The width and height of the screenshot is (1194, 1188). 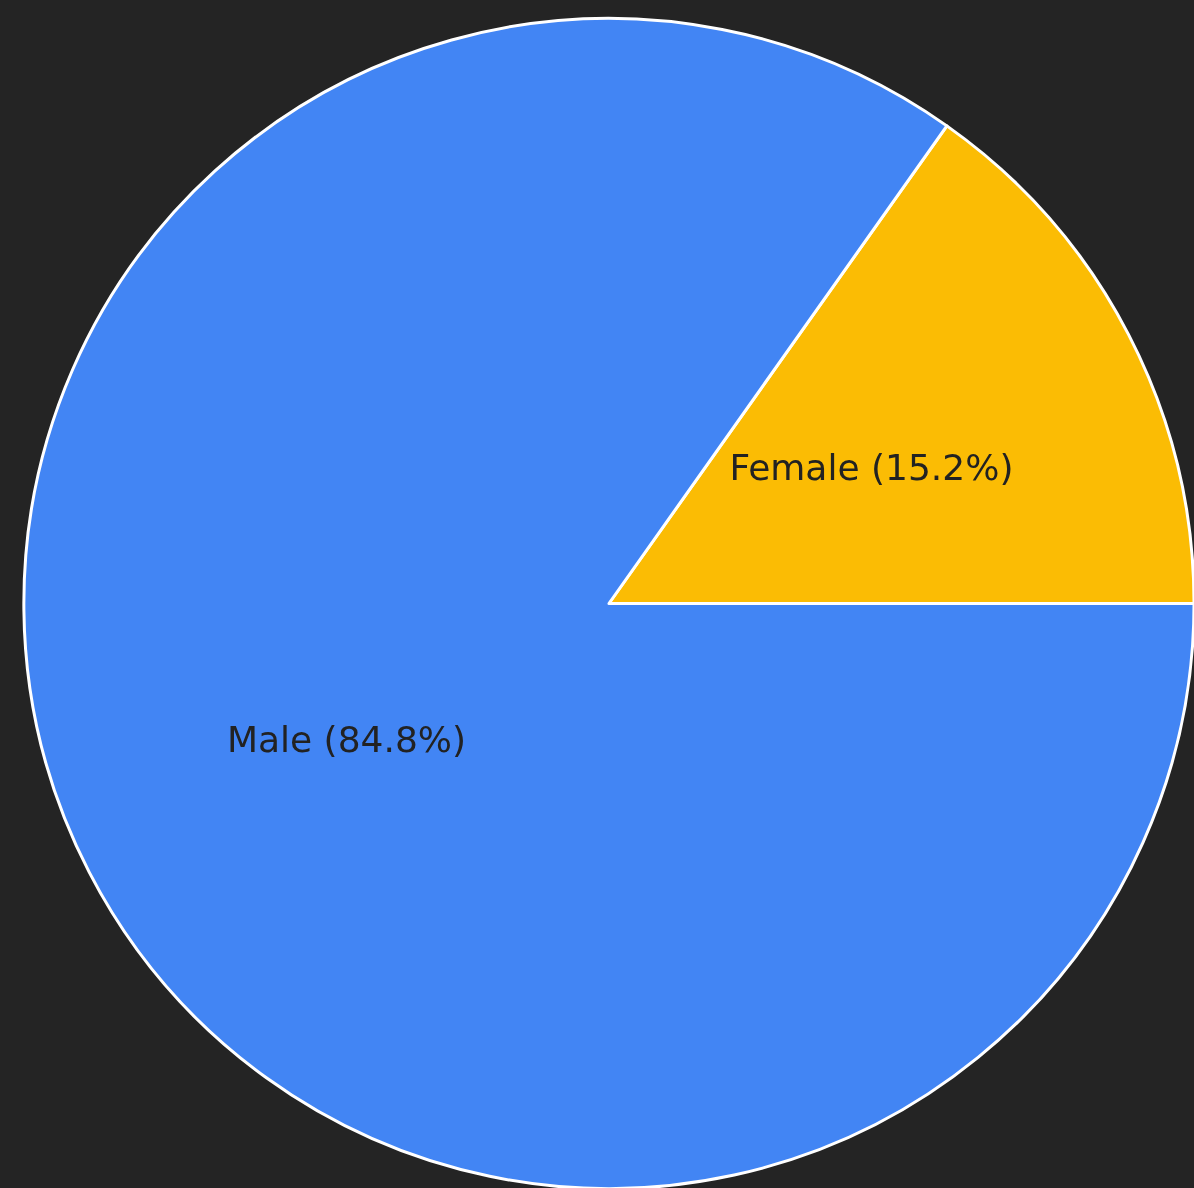 What do you see at coordinates (871, 468) in the screenshot?
I see `slice-label: Female (15.2%)` at bounding box center [871, 468].